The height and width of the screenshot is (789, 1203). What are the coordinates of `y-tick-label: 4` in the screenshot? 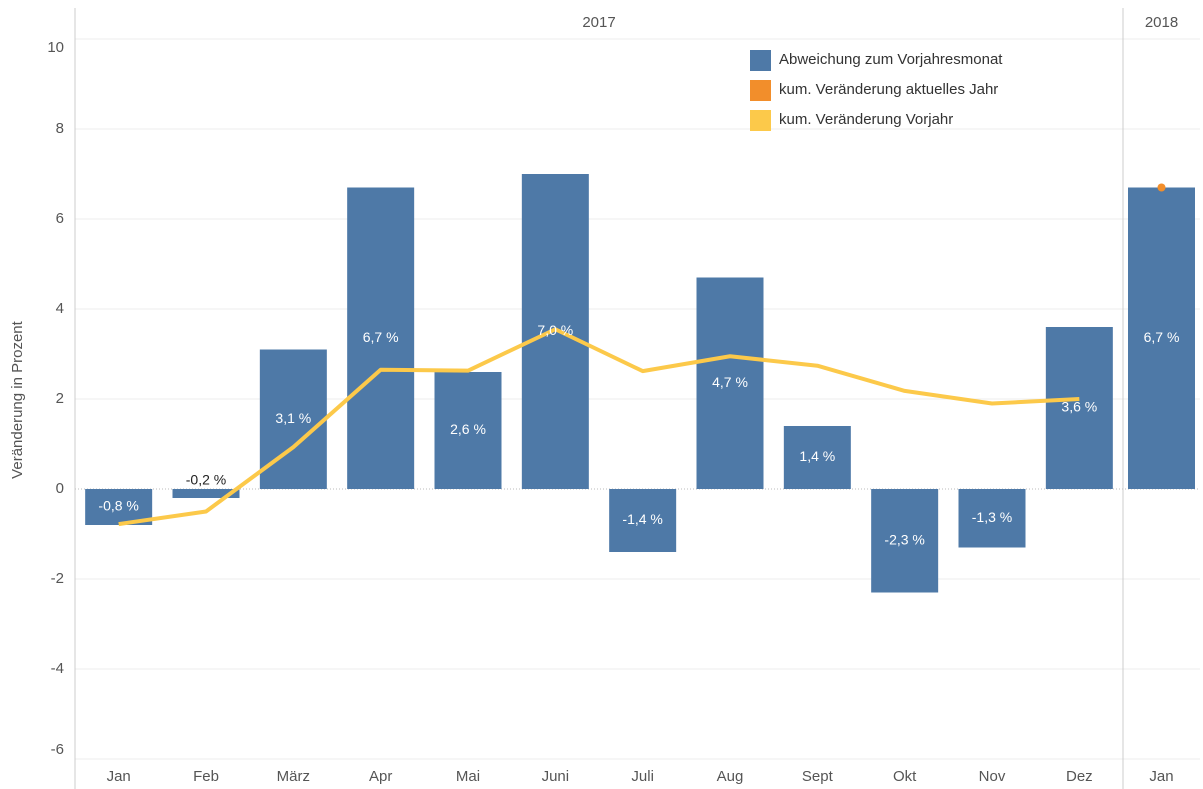 It's located at (60, 308).